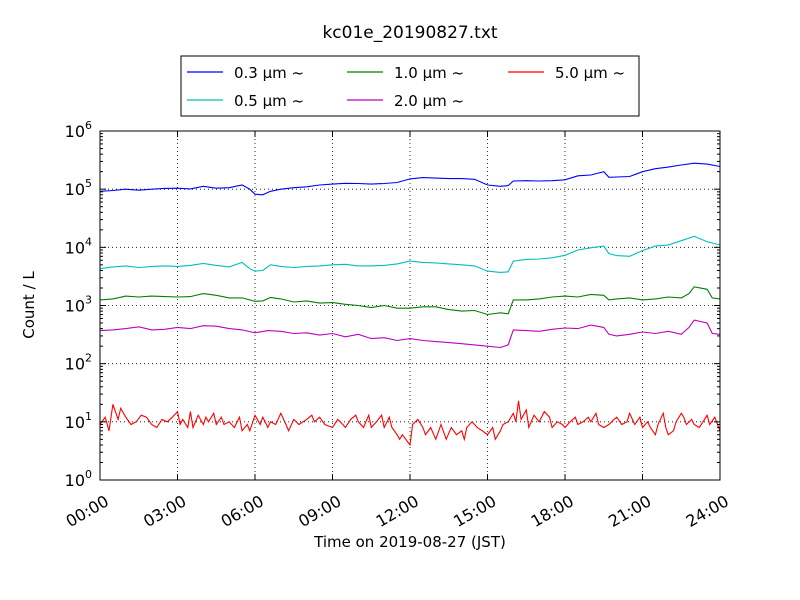  What do you see at coordinates (269, 73) in the screenshot?
I see `legend-label: 0.3 µm ~` at bounding box center [269, 73].